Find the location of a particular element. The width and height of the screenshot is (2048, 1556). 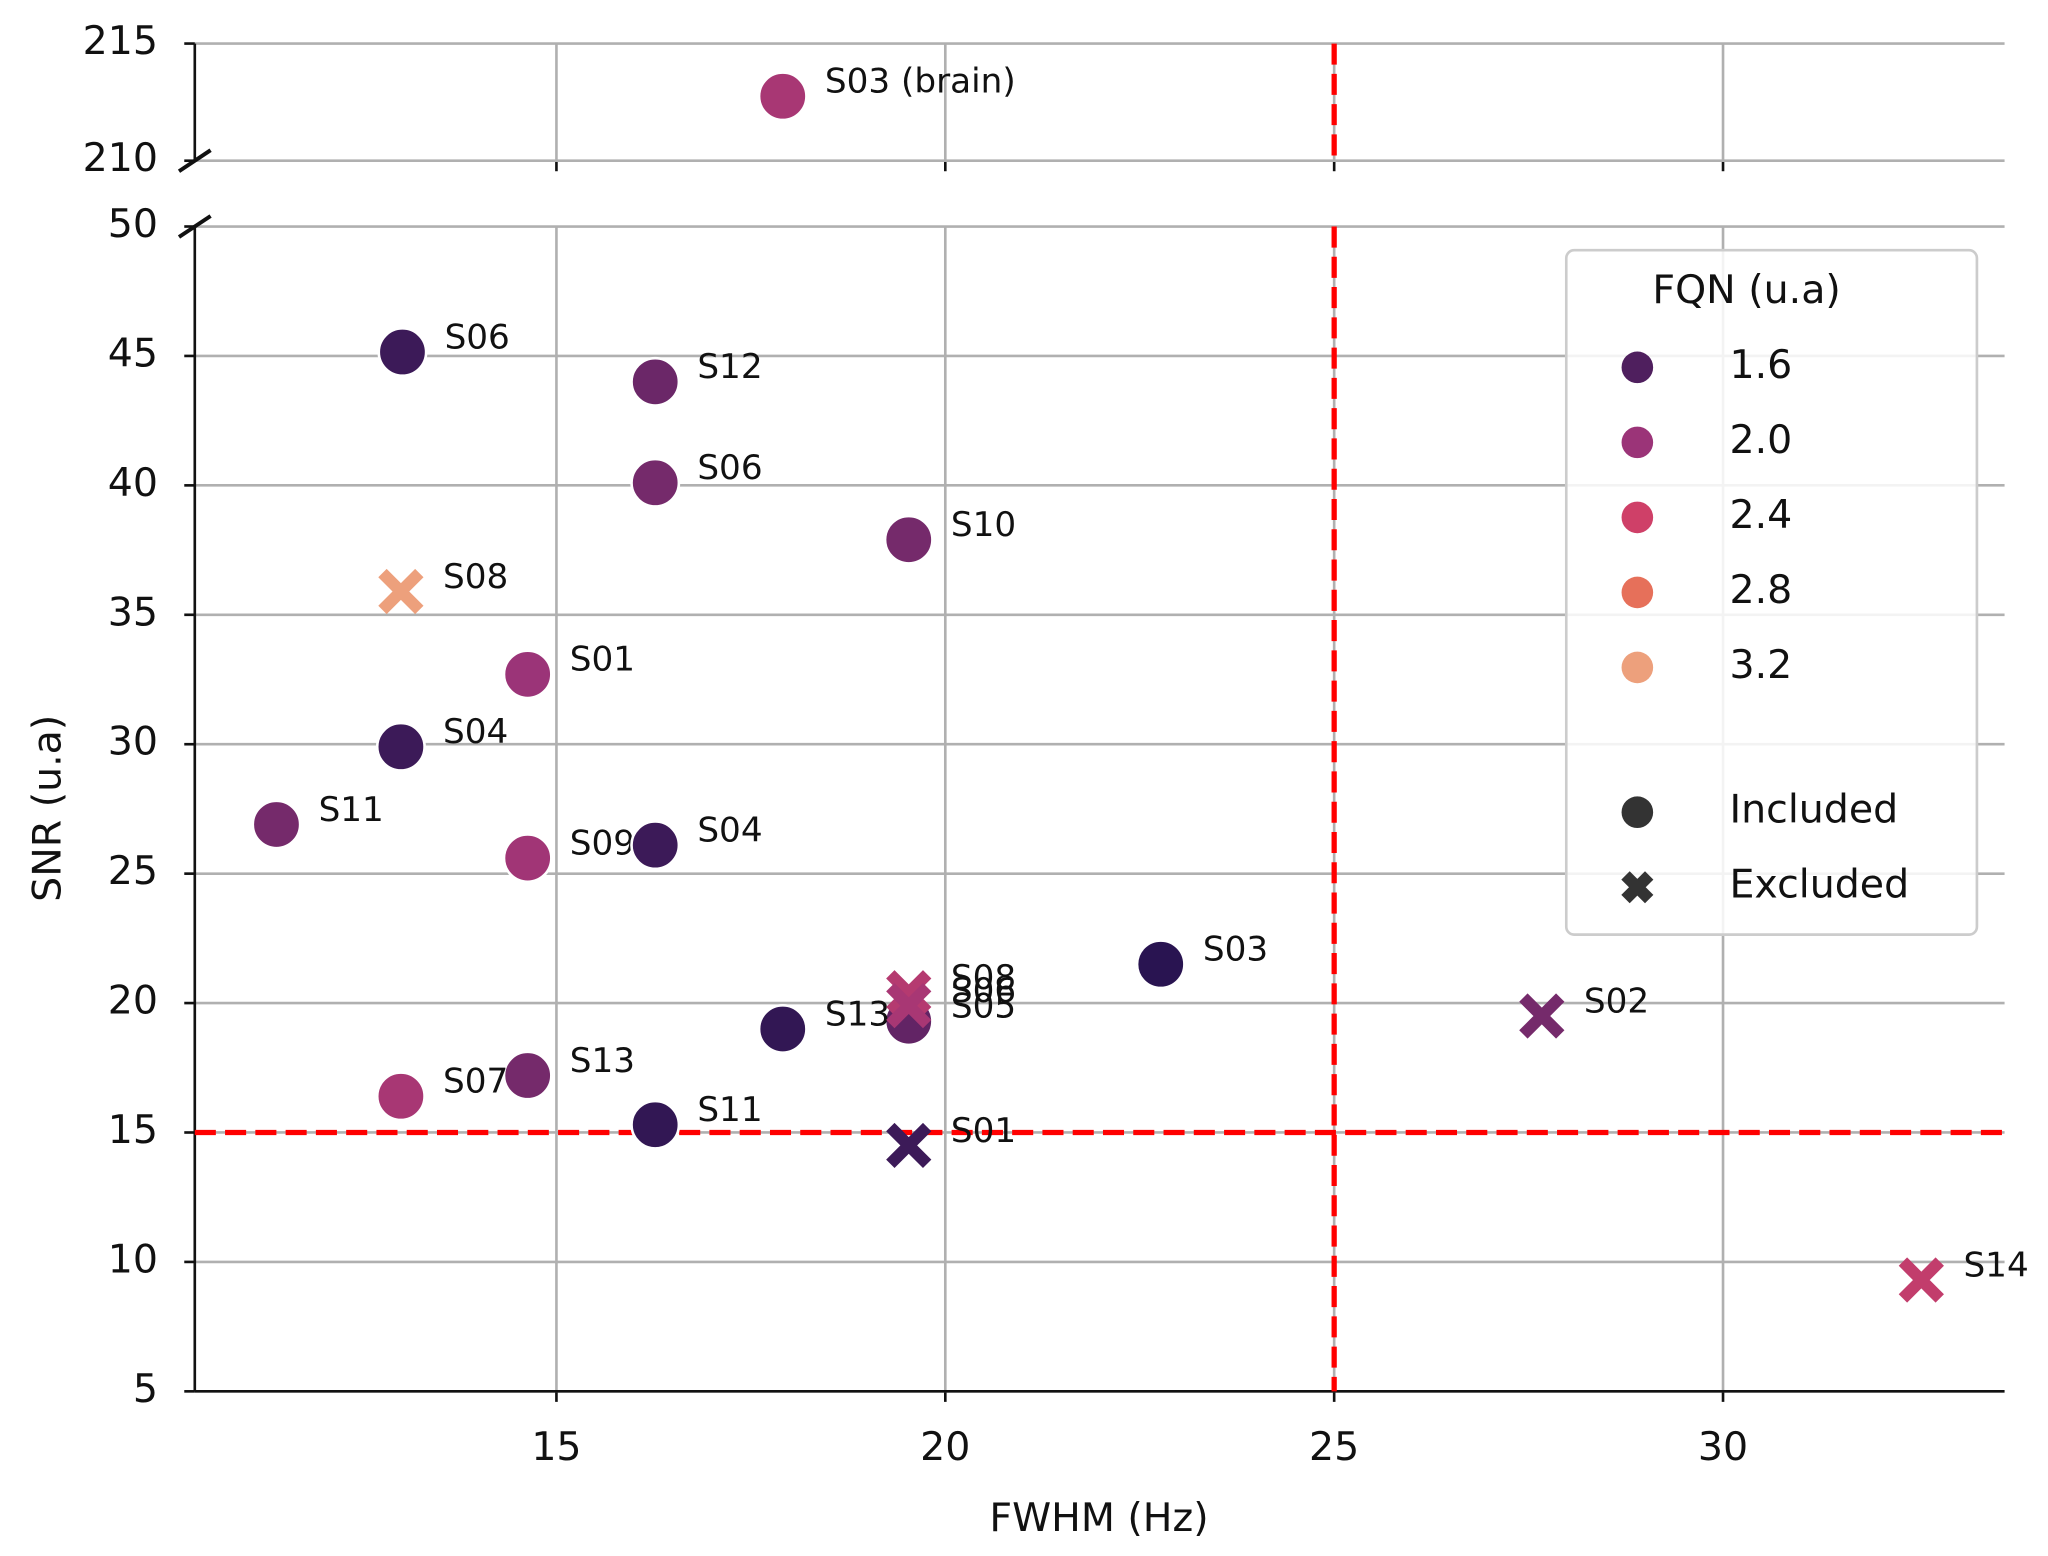

y-tick-label: 25 is located at coordinates (133, 871).